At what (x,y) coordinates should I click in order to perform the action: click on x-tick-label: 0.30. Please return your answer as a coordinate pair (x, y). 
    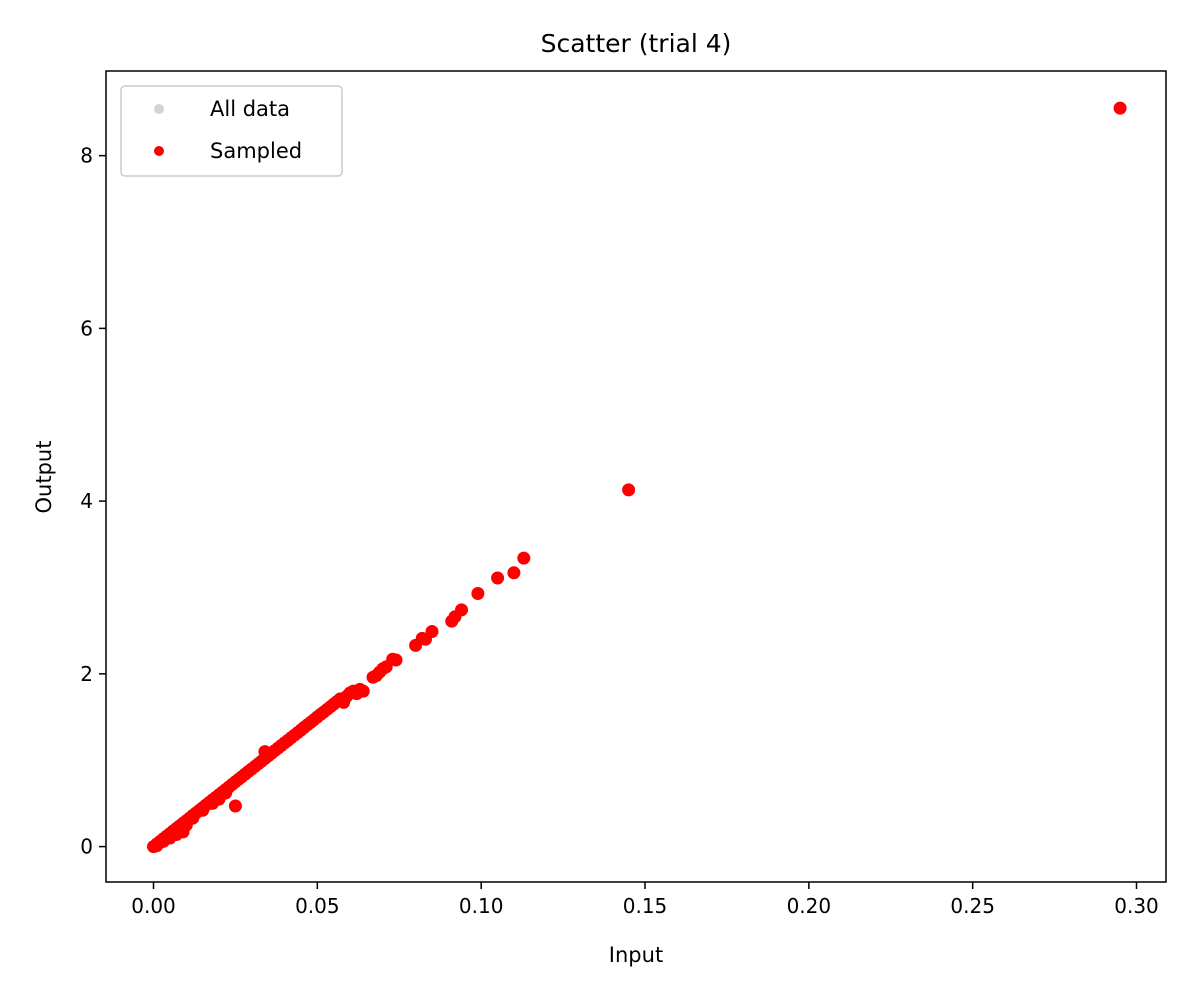
    Looking at the image, I should click on (1136, 906).